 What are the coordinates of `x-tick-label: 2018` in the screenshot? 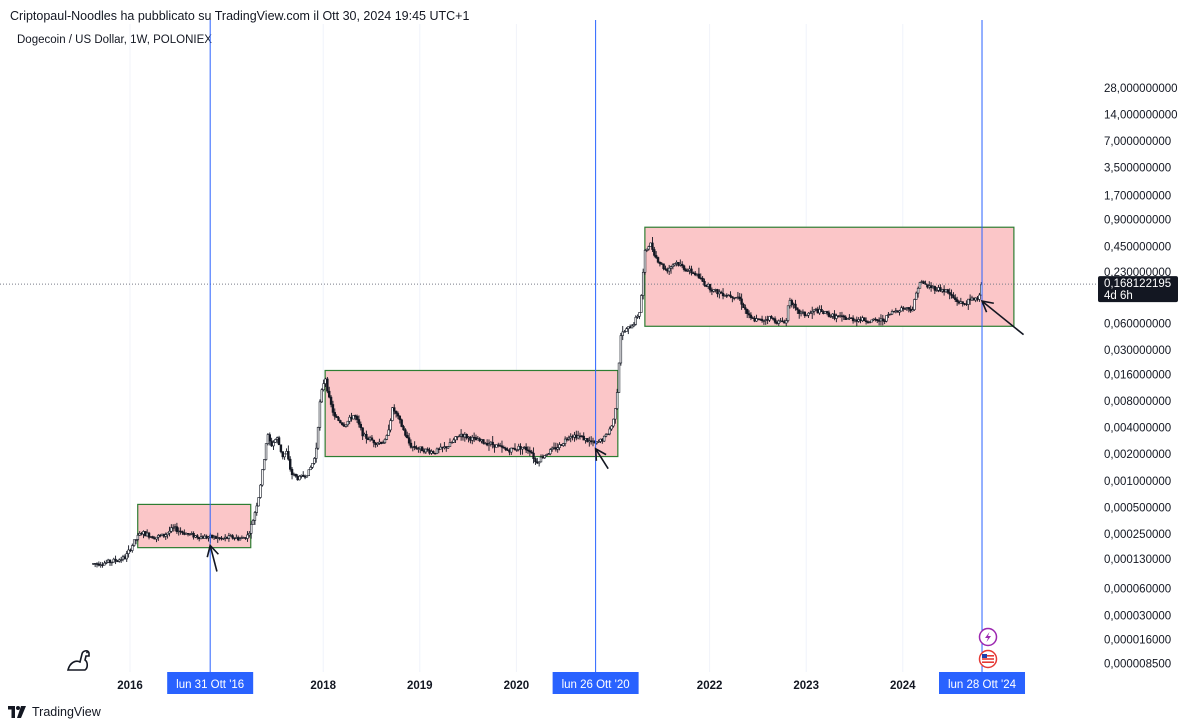 It's located at (323, 686).